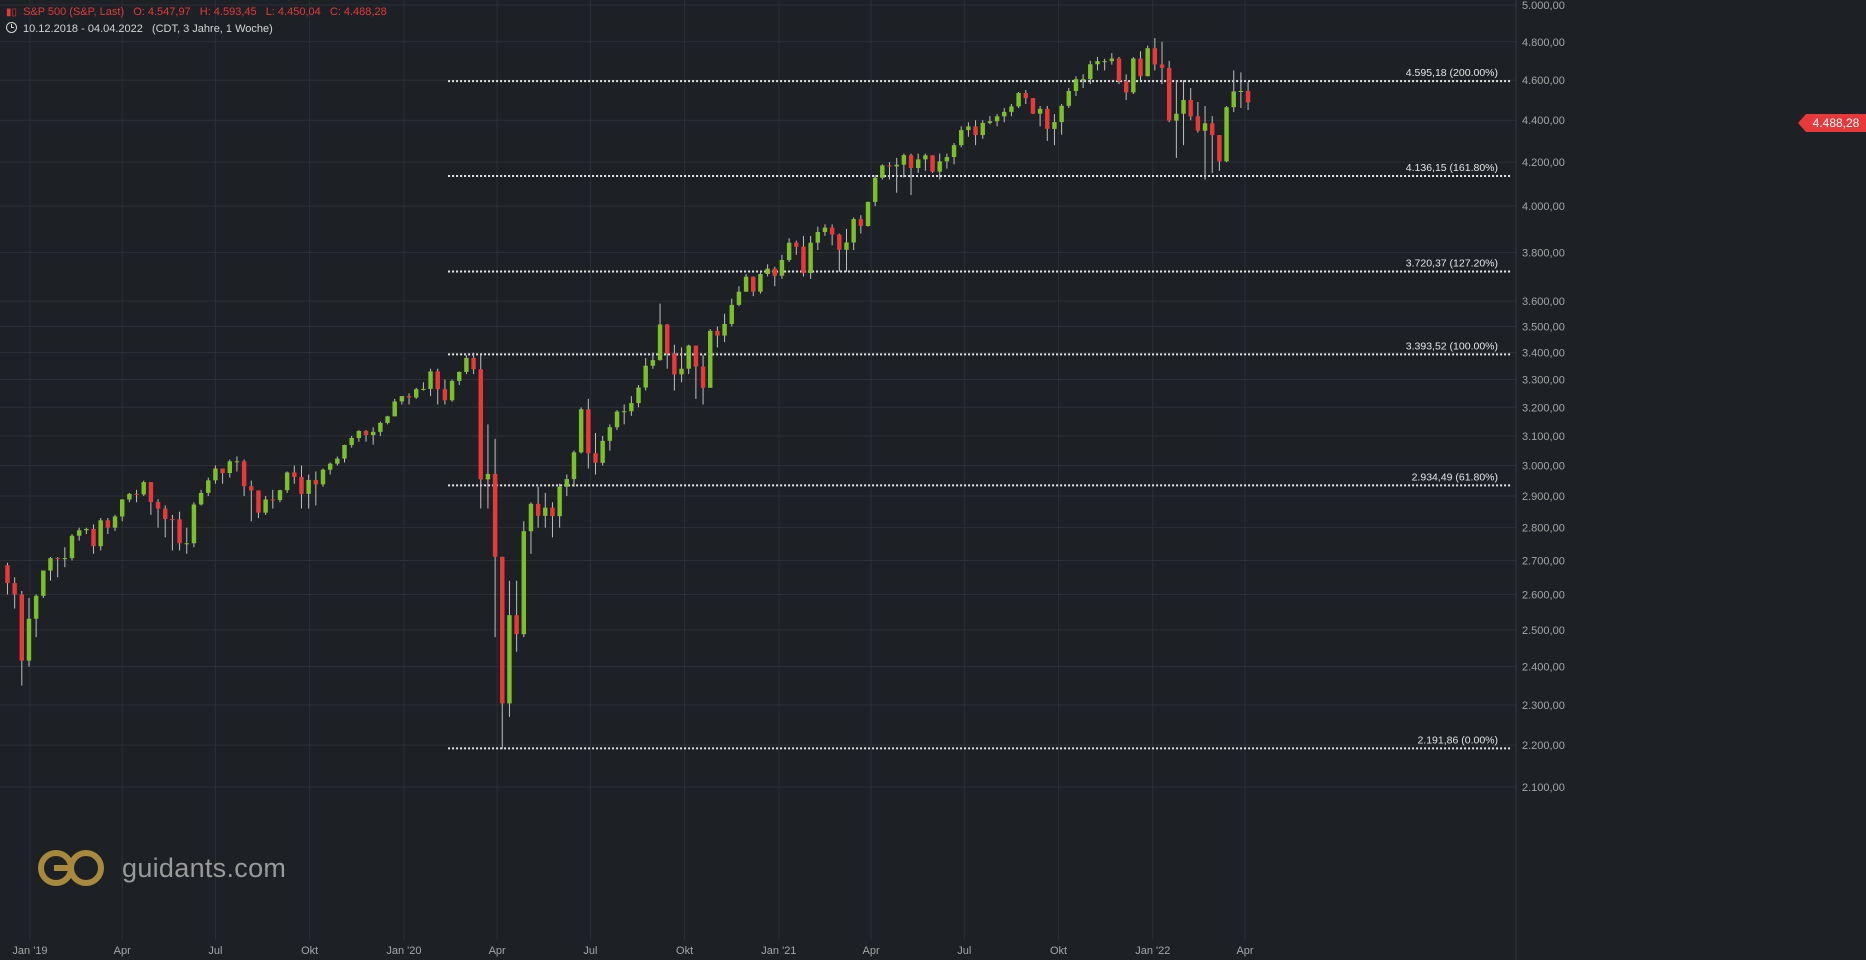 This screenshot has width=1866, height=960. I want to click on chart-settings: (CDT, 3 Jahre, 1 Woche), so click(212, 29).